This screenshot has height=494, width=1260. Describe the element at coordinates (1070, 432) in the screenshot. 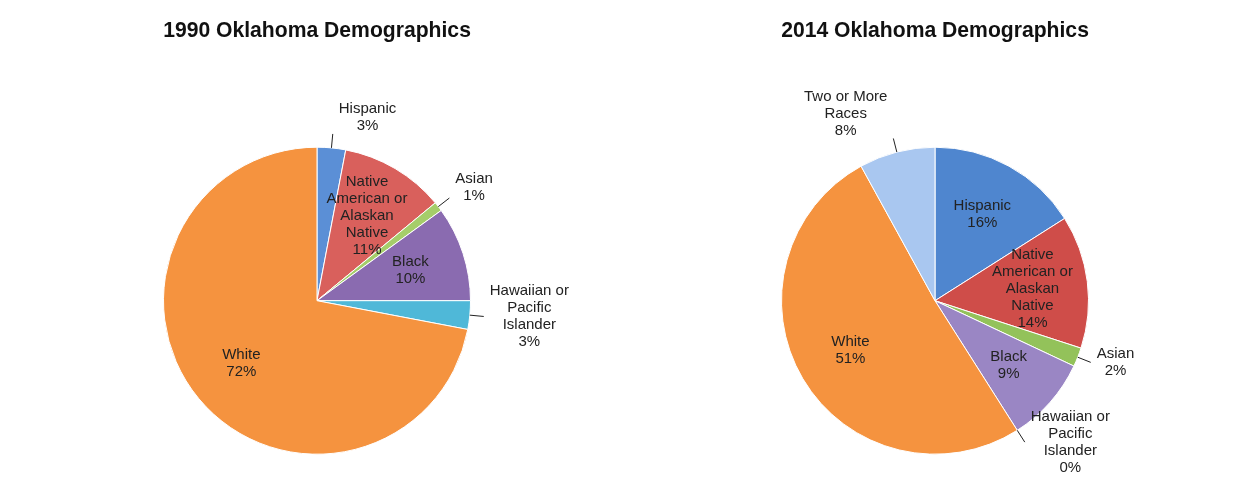

I see `legend-label: Hawaiian or Pacific Islander` at that location.